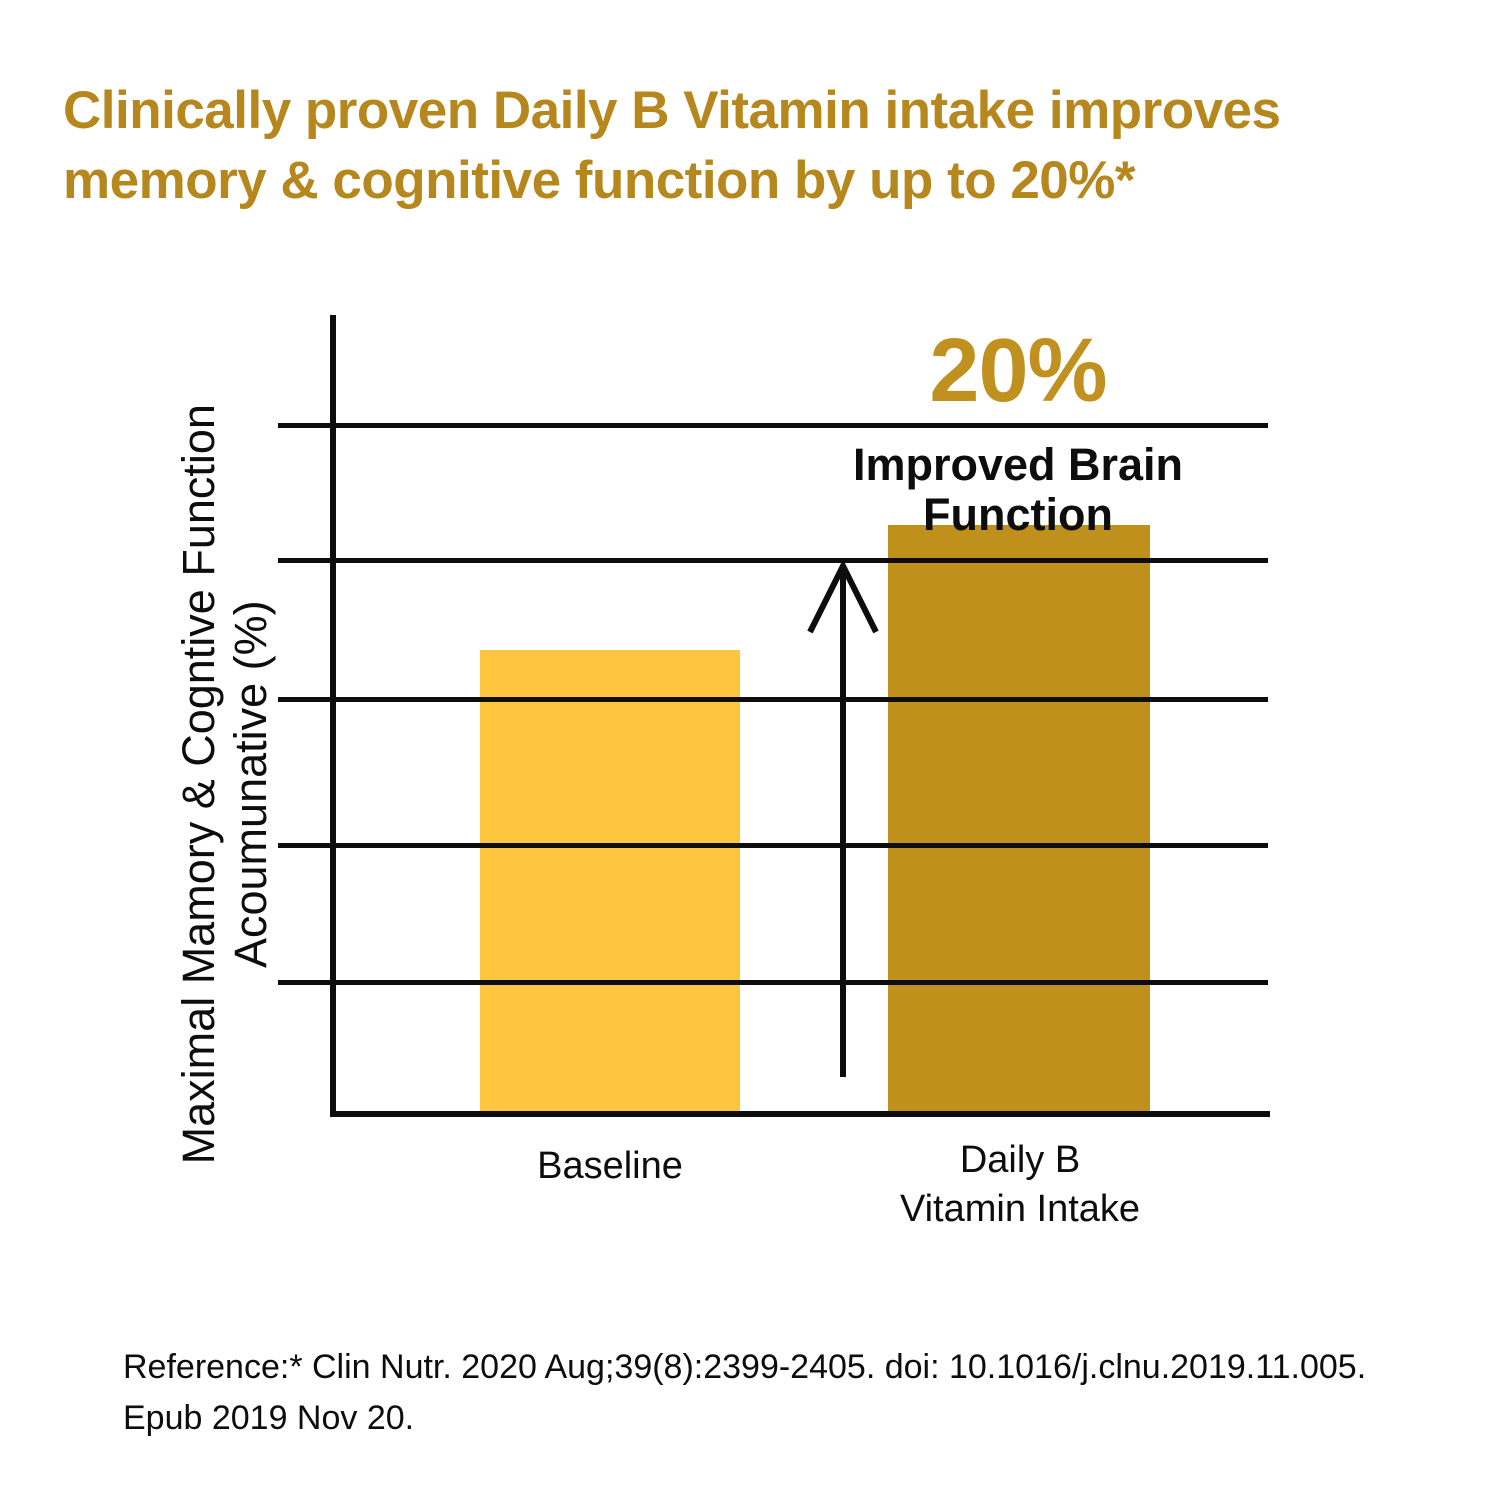 Image resolution: width=1500 pixels, height=1500 pixels. Describe the element at coordinates (610, 881) in the screenshot. I see `bar-baseline` at that location.